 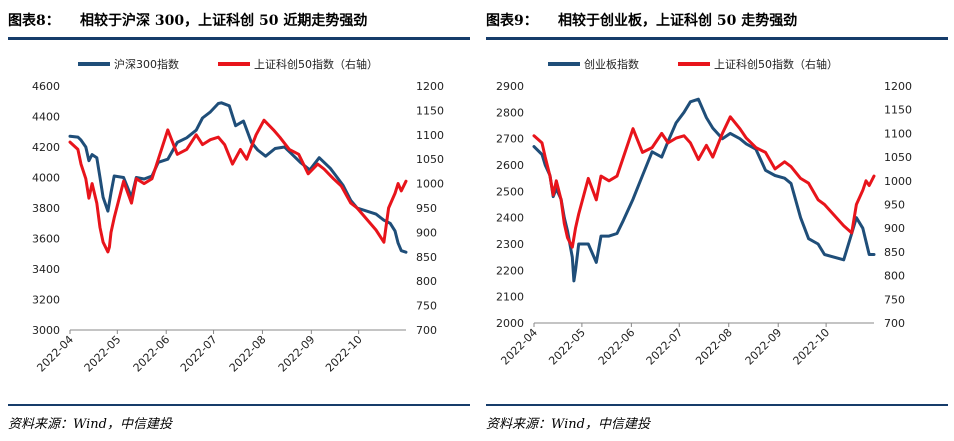 What do you see at coordinates (46, 117) in the screenshot?
I see `y-left-tick-label: 4400` at bounding box center [46, 117].